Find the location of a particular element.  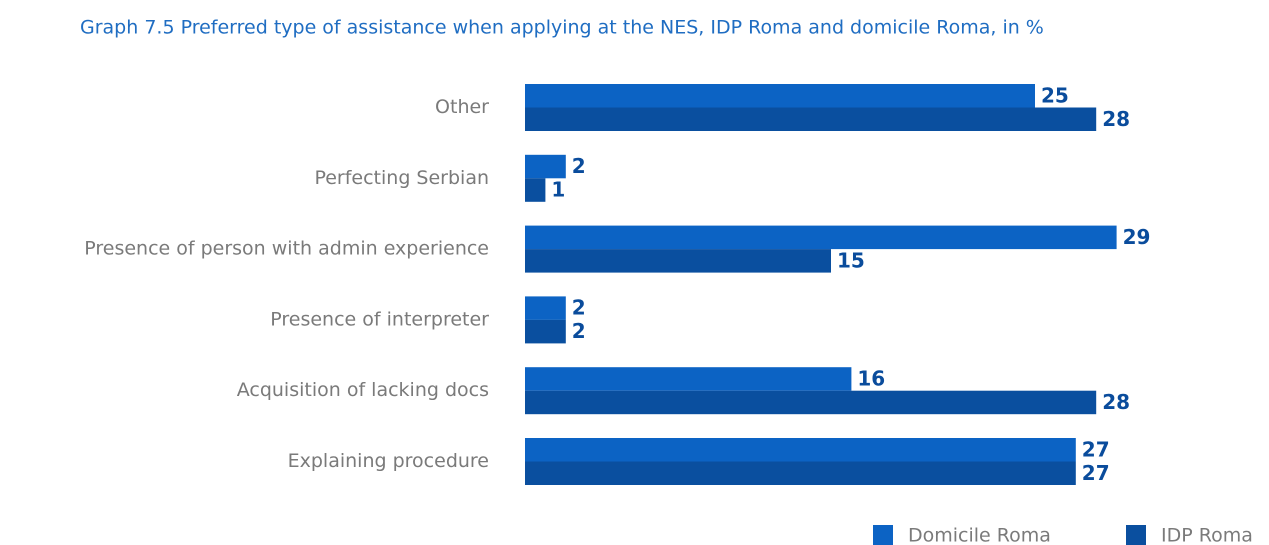

category-label: Perfecting Serbian is located at coordinates (401, 178).